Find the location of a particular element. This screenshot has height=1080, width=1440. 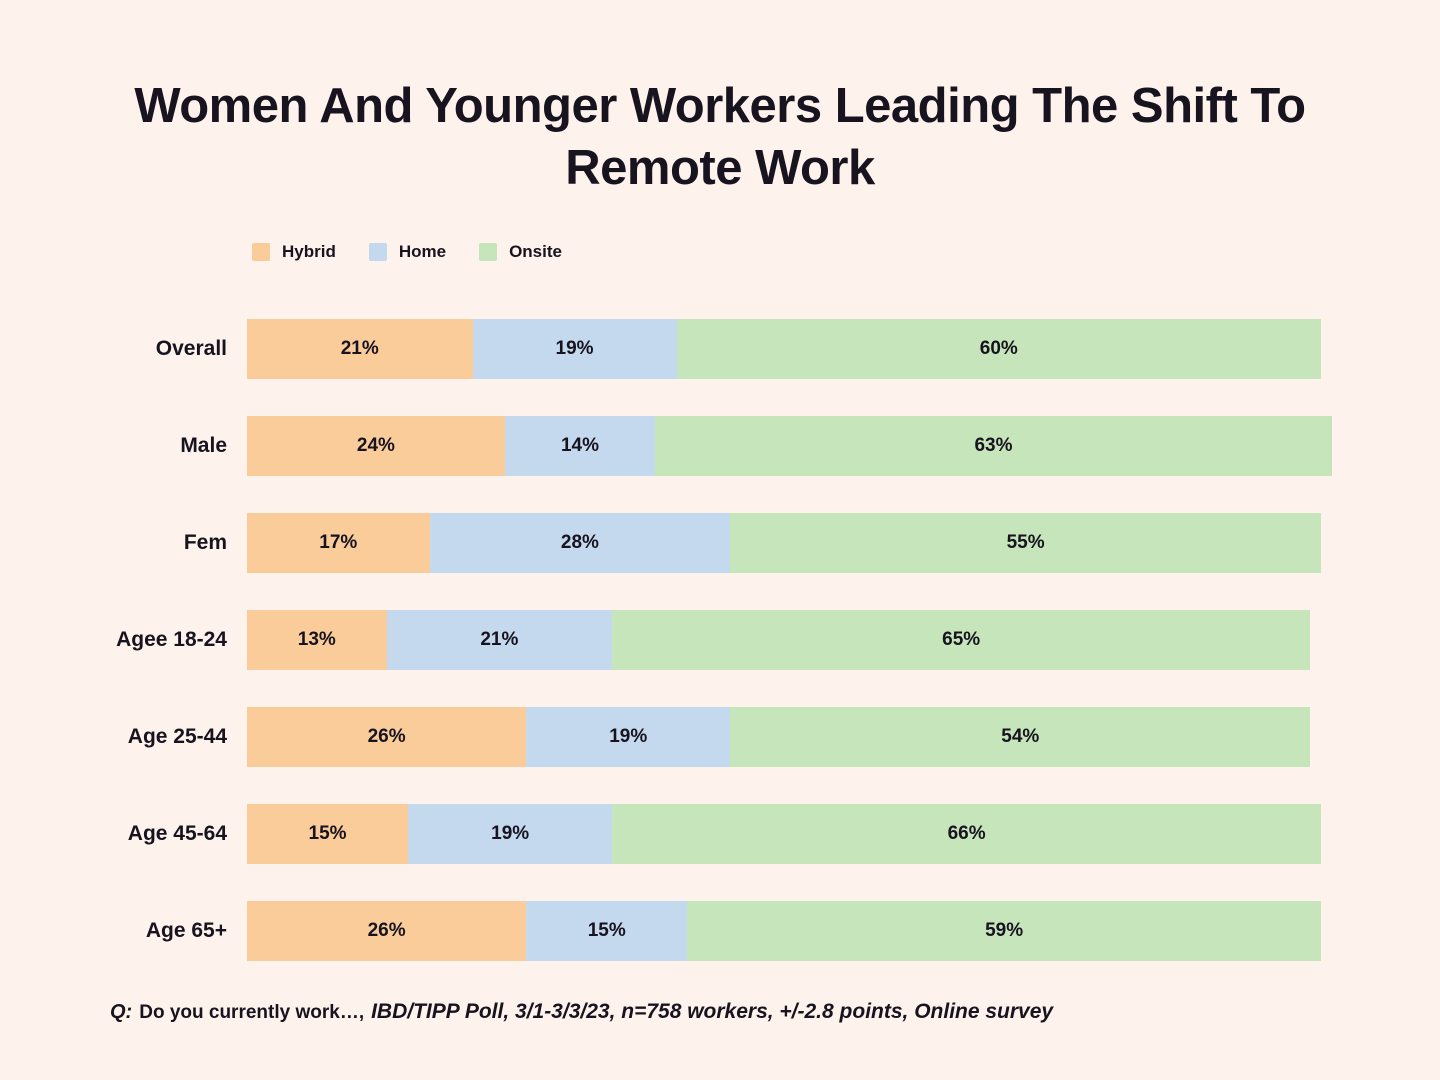

stacked-bar: 24% 14% 63% is located at coordinates (789, 446).